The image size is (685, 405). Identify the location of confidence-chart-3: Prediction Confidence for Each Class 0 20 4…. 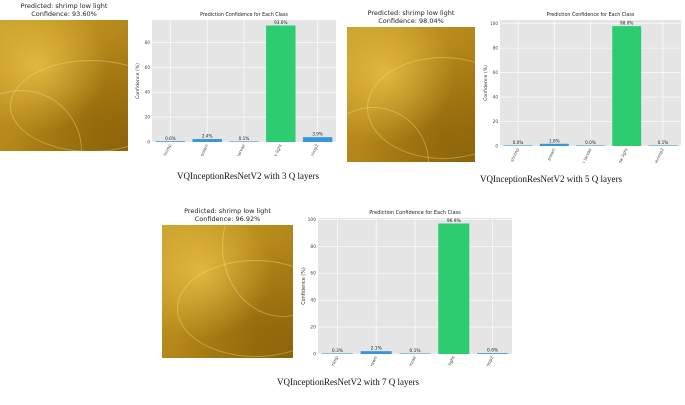
(406, 288).